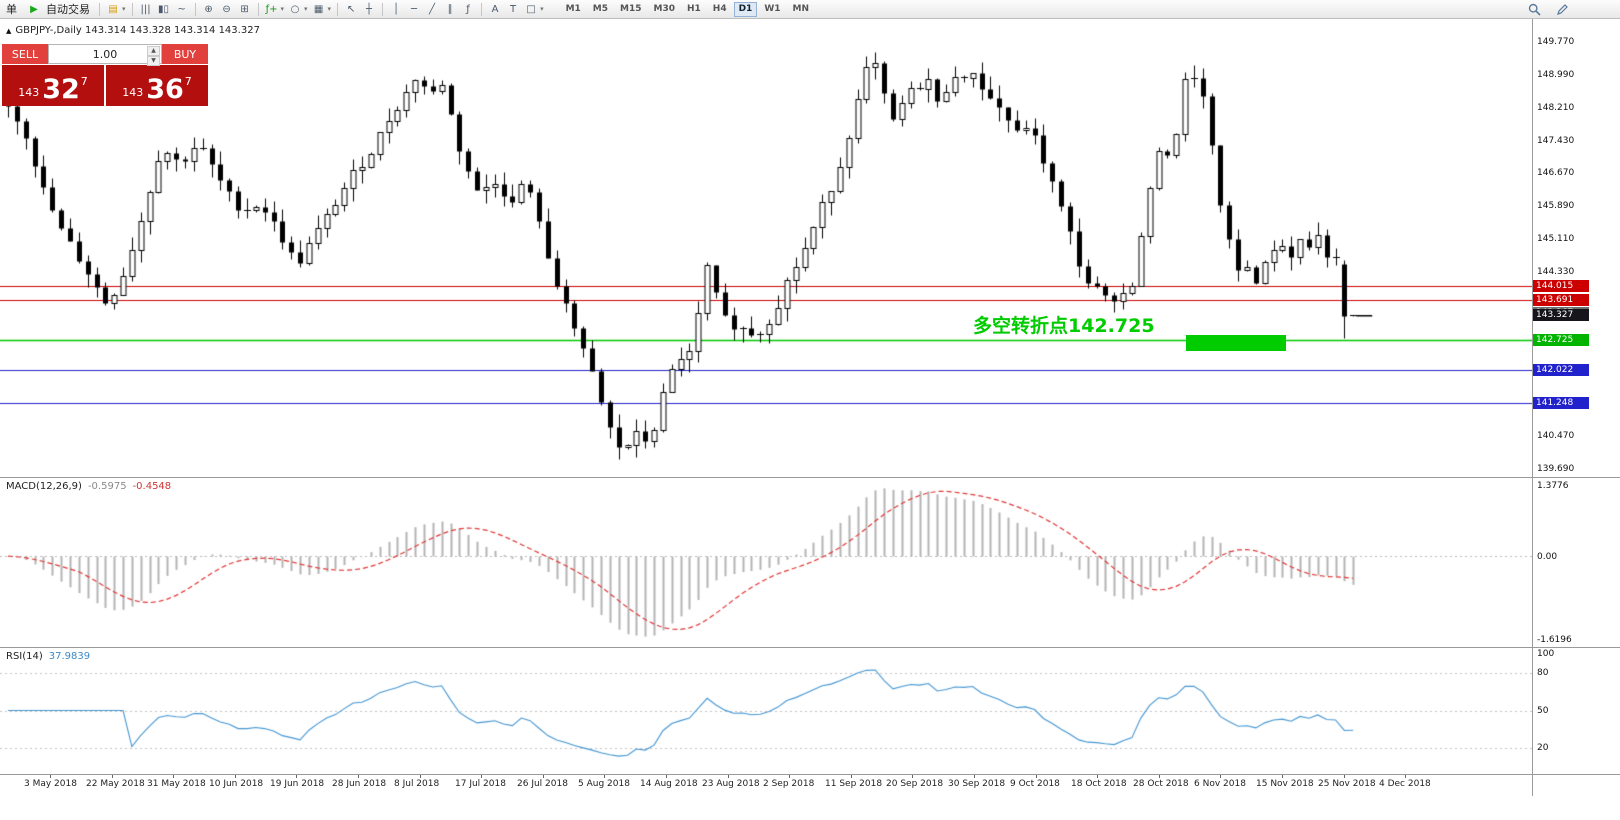 The width and height of the screenshot is (1620, 820). What do you see at coordinates (396, 9) in the screenshot?
I see `vertical-line-icon: │` at bounding box center [396, 9].